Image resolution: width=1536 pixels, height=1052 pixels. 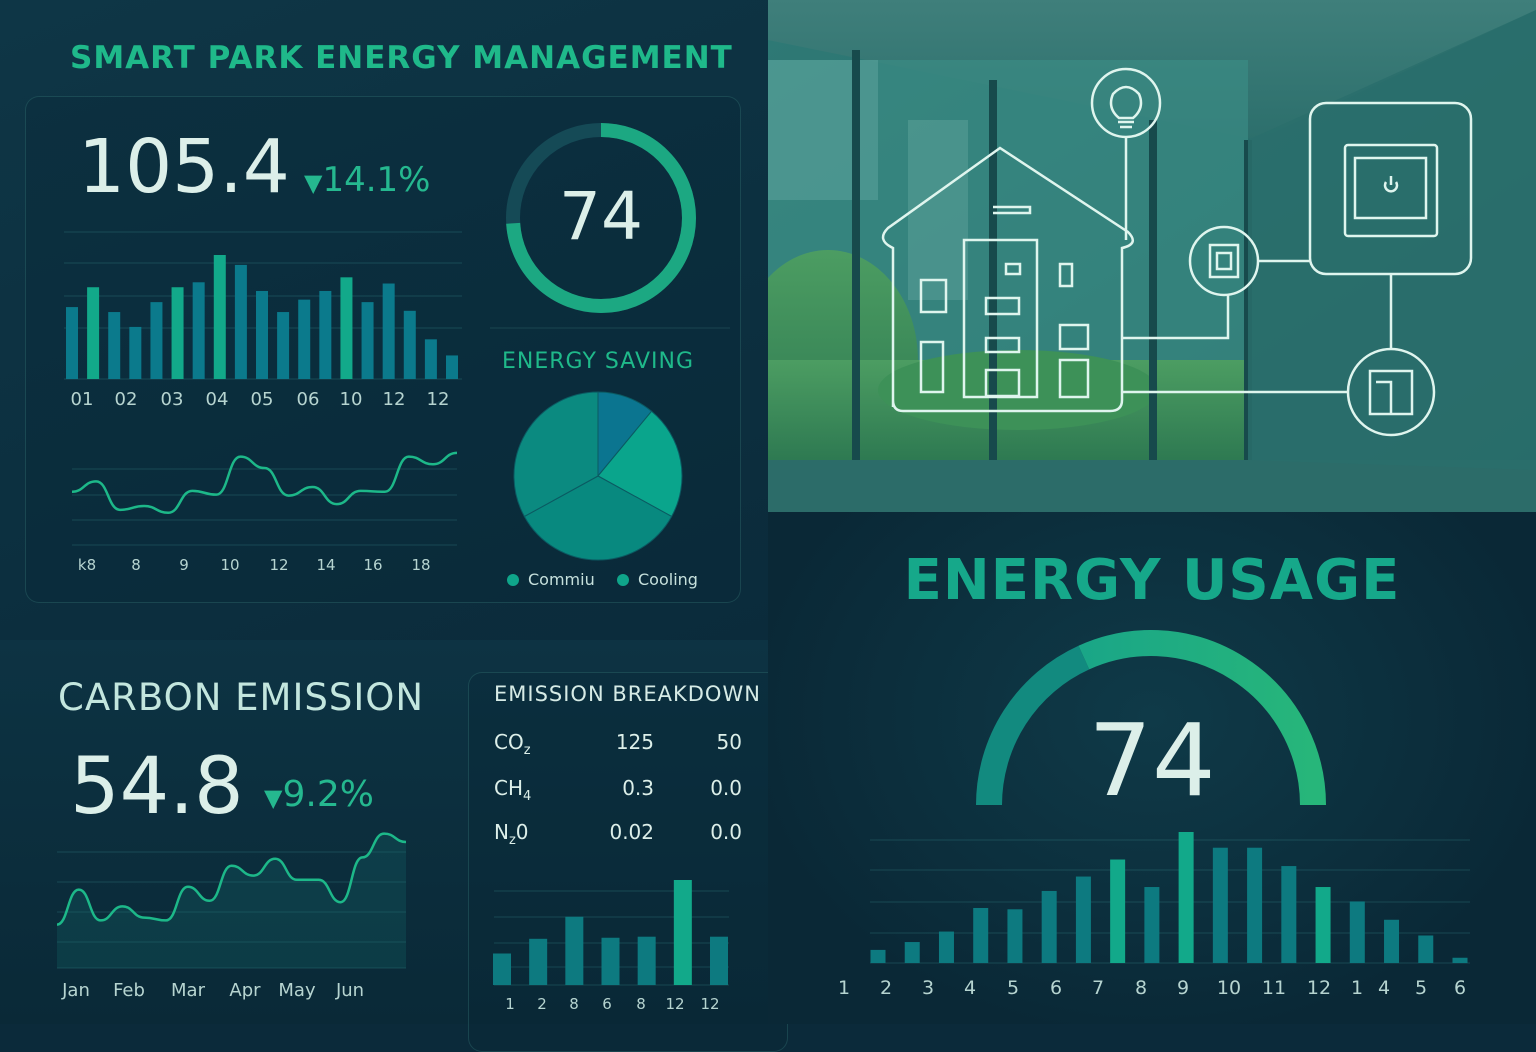 I want to click on gauge-progress, so click(x=1202, y=718).